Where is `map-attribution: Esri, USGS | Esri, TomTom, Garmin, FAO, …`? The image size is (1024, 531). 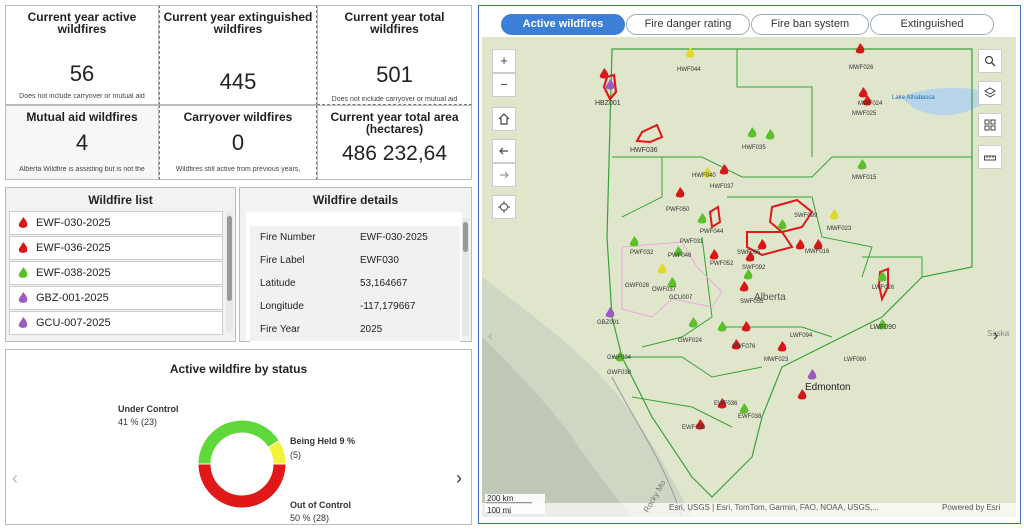 map-attribution: Esri, USGS | Esri, TomTom, Garmin, FAO, … is located at coordinates (774, 507).